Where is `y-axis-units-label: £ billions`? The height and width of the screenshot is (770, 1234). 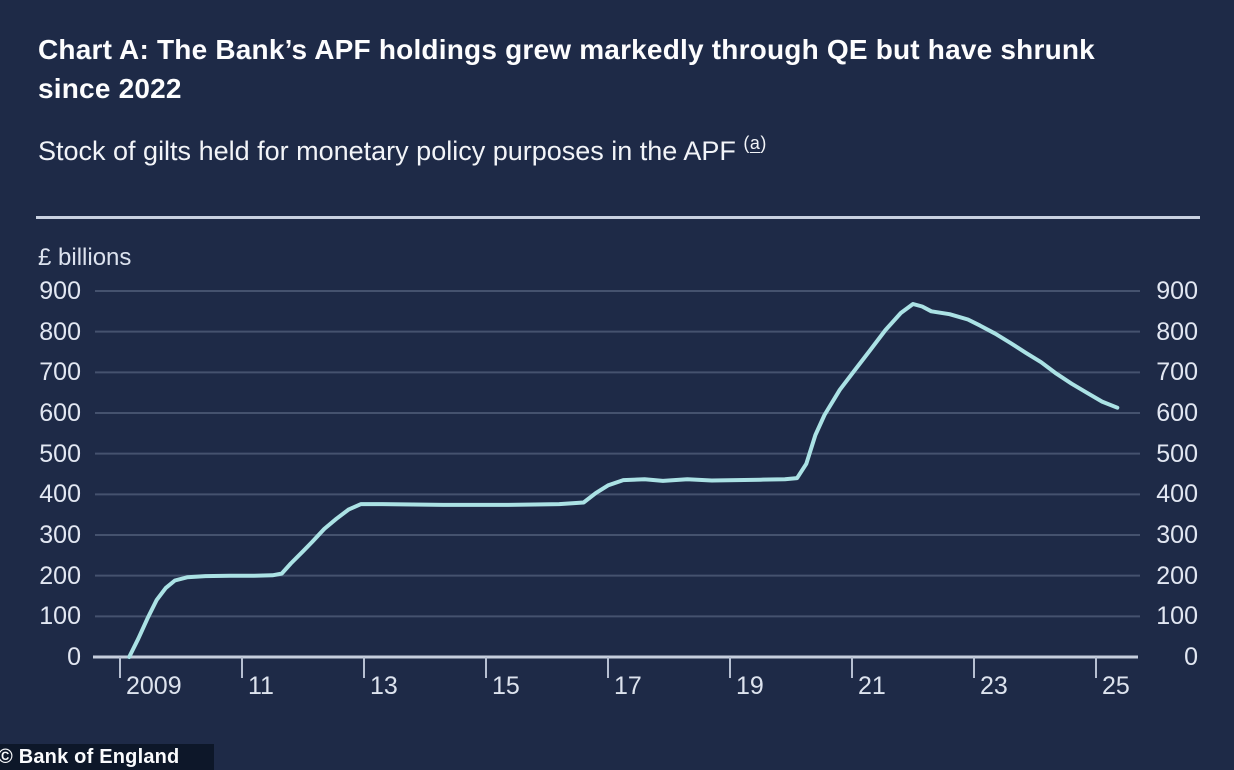
y-axis-units-label: £ billions is located at coordinates (85, 257).